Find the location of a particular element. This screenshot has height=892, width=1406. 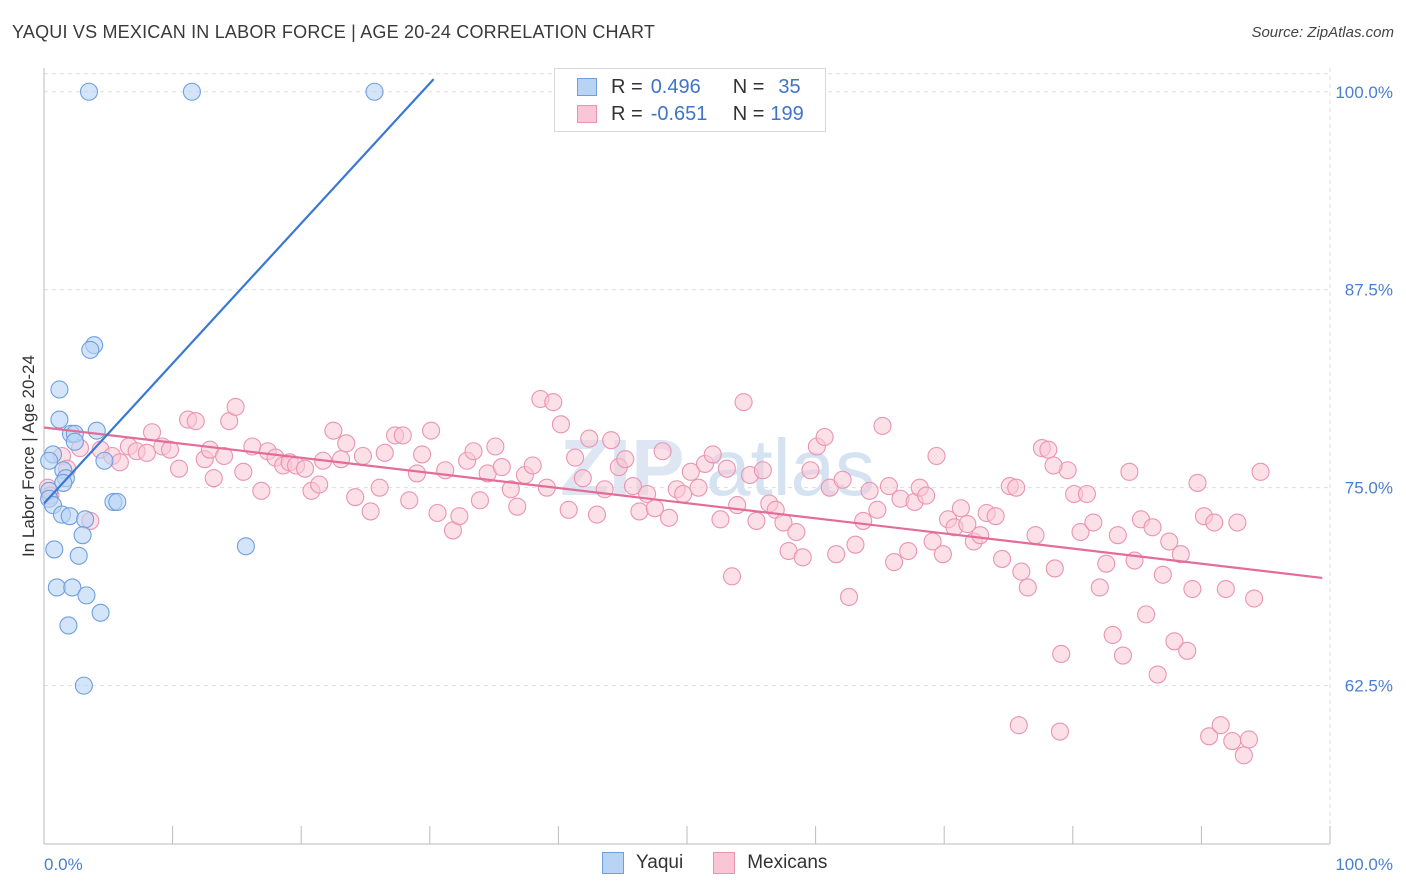

legend-n-value: 35 is located at coordinates (789, 86).